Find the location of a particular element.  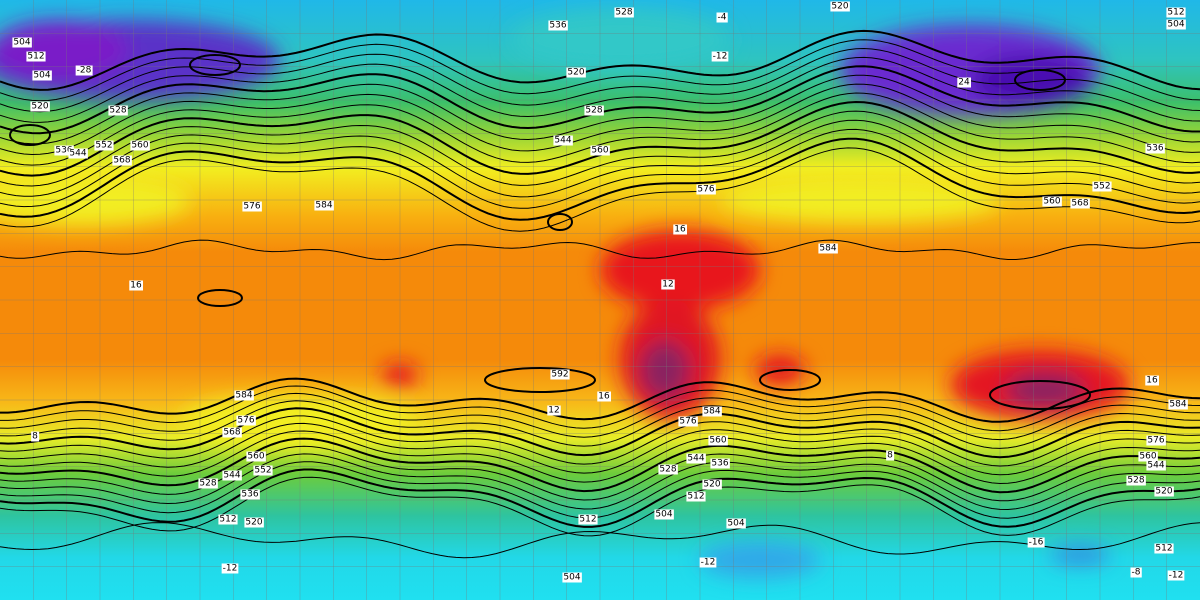

contour-label: -16 is located at coordinates (1036, 543).